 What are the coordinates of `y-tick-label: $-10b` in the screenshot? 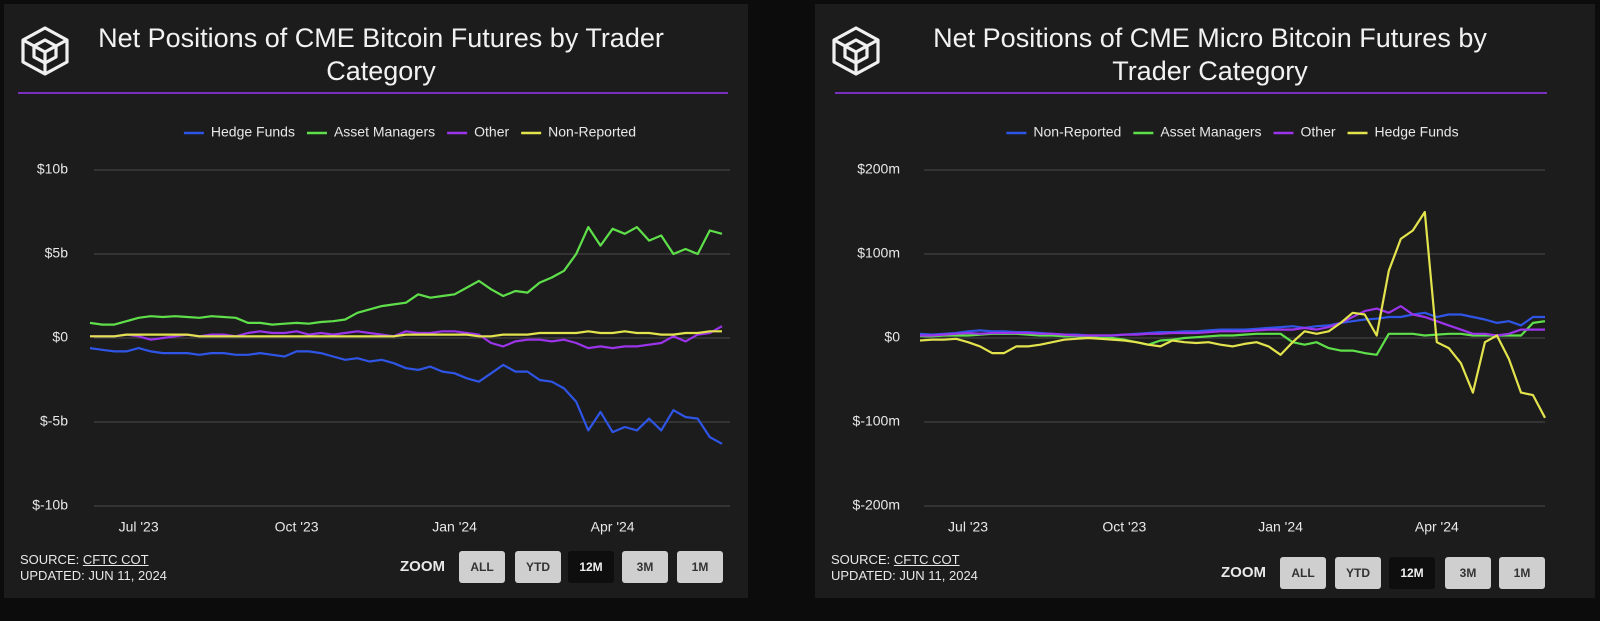 It's located at (50, 505).